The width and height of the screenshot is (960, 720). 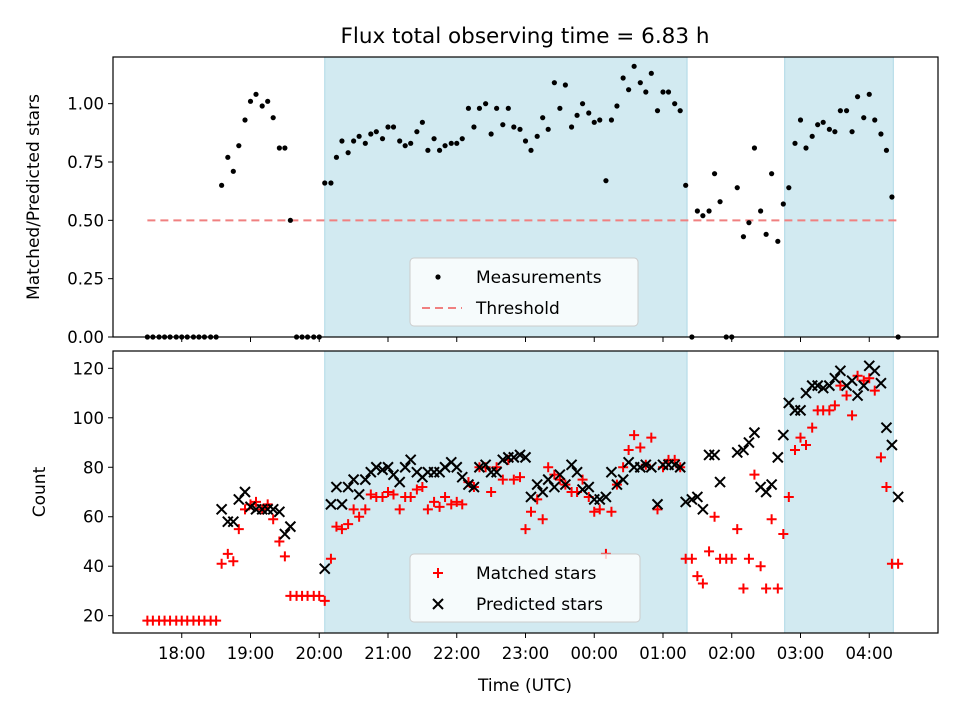 I want to click on top-legend: Measurements Threshold, so click(x=524, y=292).